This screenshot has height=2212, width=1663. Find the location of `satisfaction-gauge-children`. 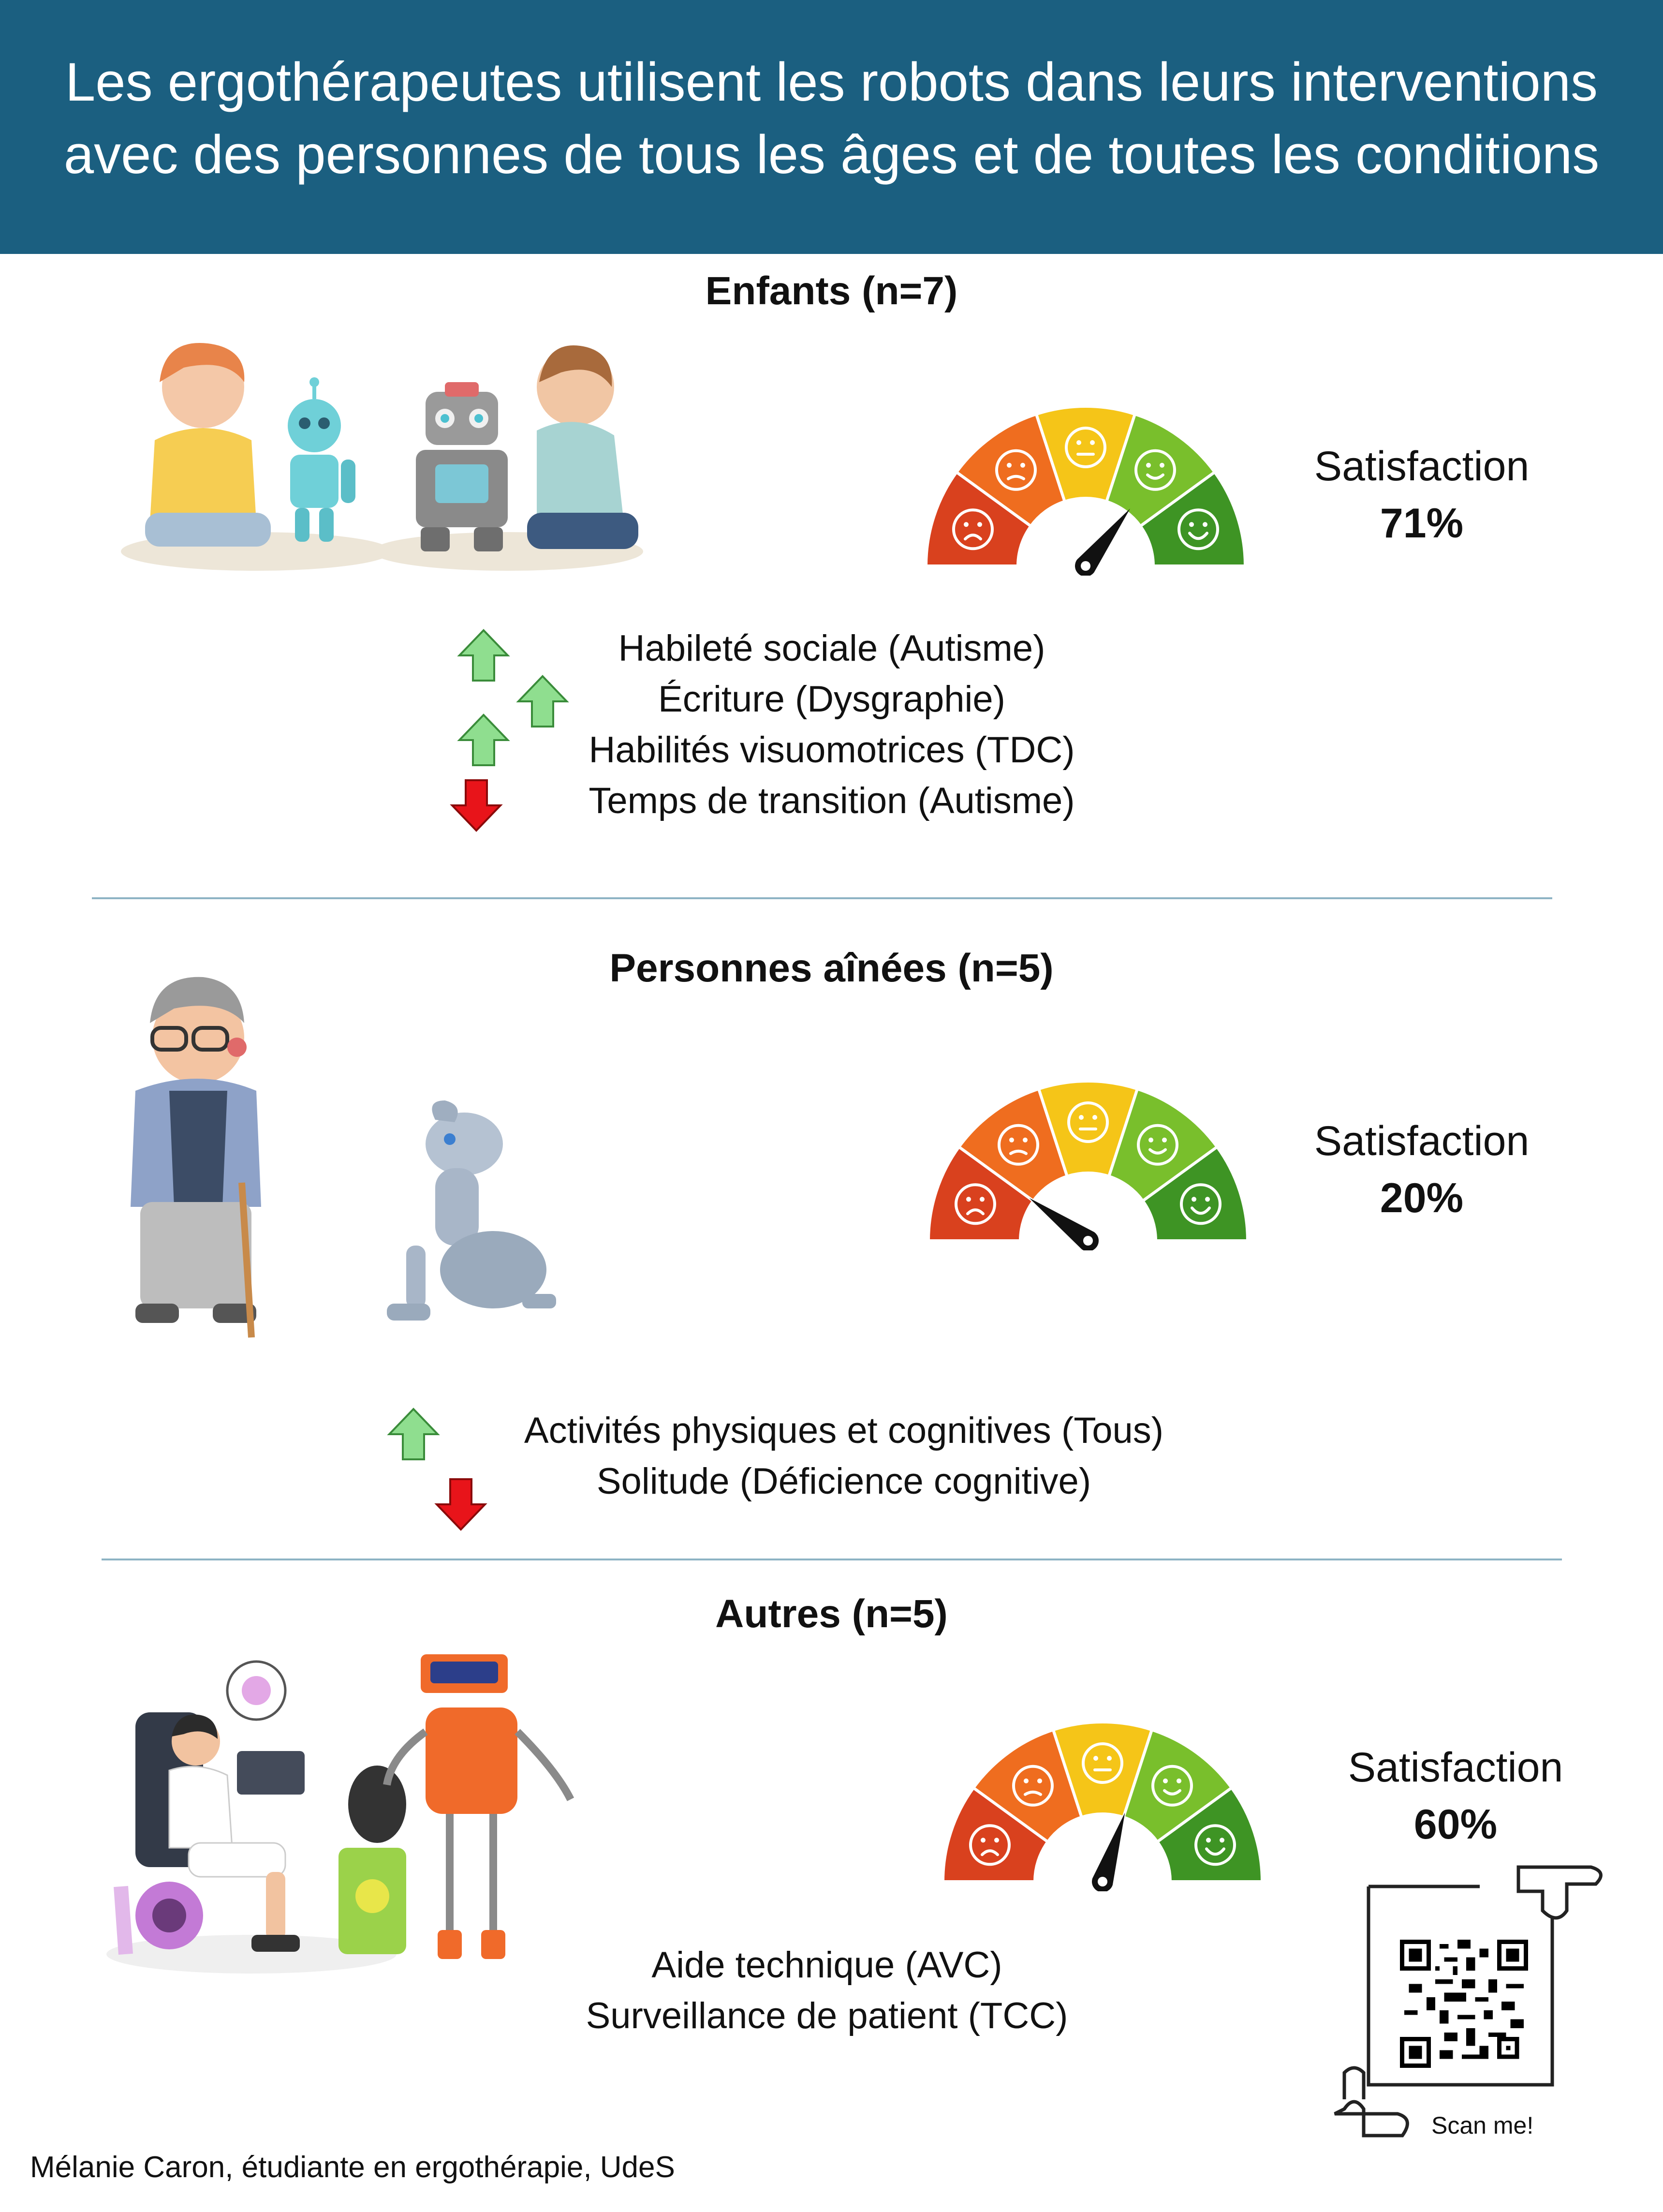

satisfaction-gauge-children is located at coordinates (1085, 491).